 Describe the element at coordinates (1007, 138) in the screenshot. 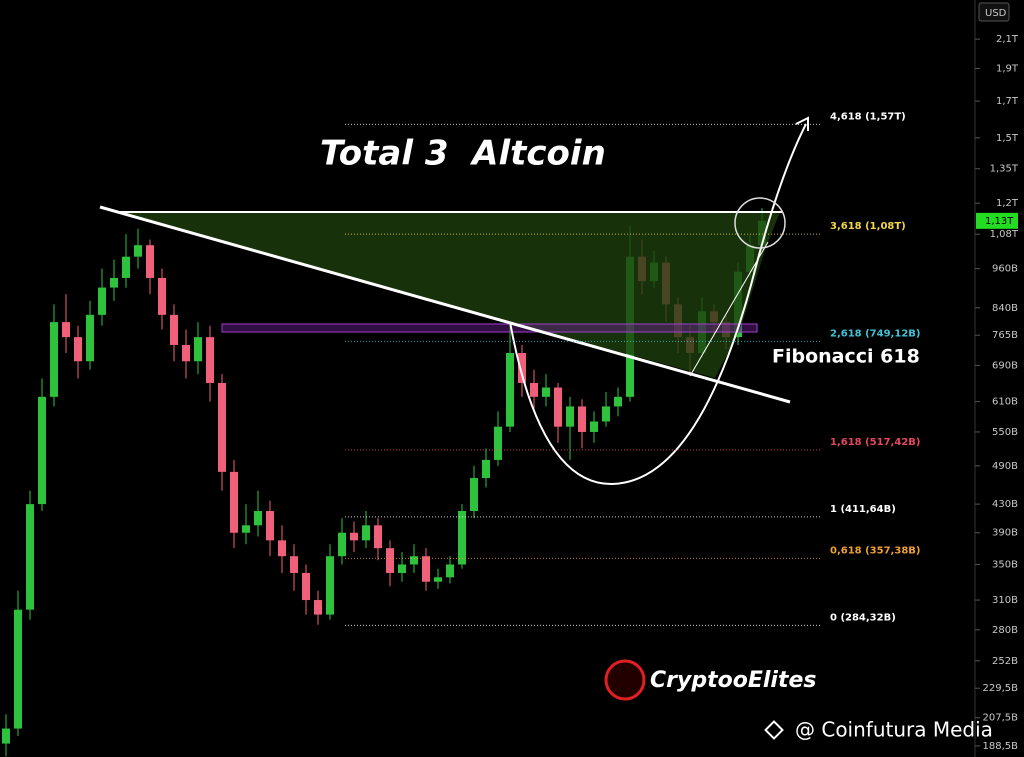

I see `y-tick-label: 1,5T` at that location.